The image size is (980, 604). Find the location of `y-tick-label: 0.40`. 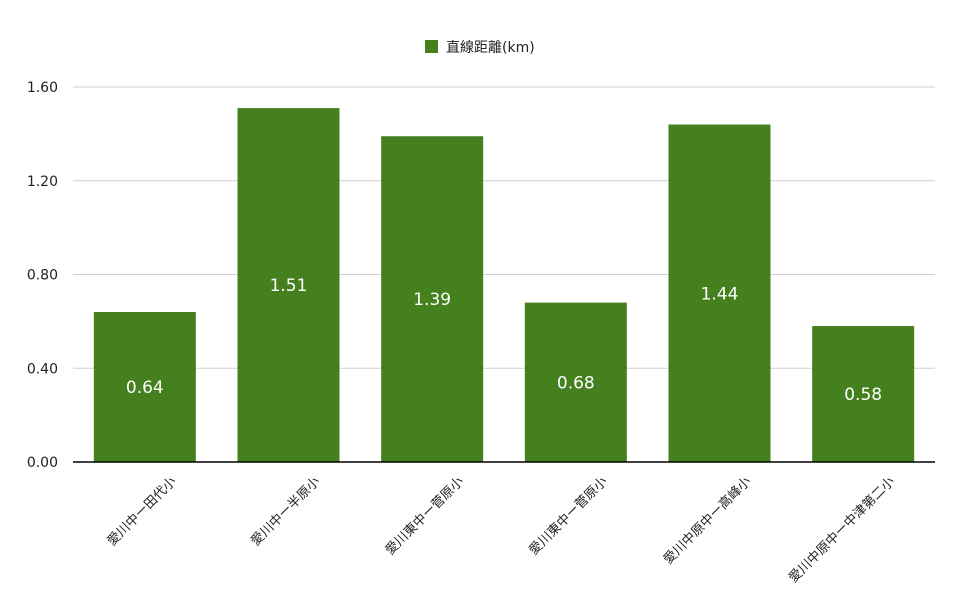

y-tick-label: 0.40 is located at coordinates (42, 369).